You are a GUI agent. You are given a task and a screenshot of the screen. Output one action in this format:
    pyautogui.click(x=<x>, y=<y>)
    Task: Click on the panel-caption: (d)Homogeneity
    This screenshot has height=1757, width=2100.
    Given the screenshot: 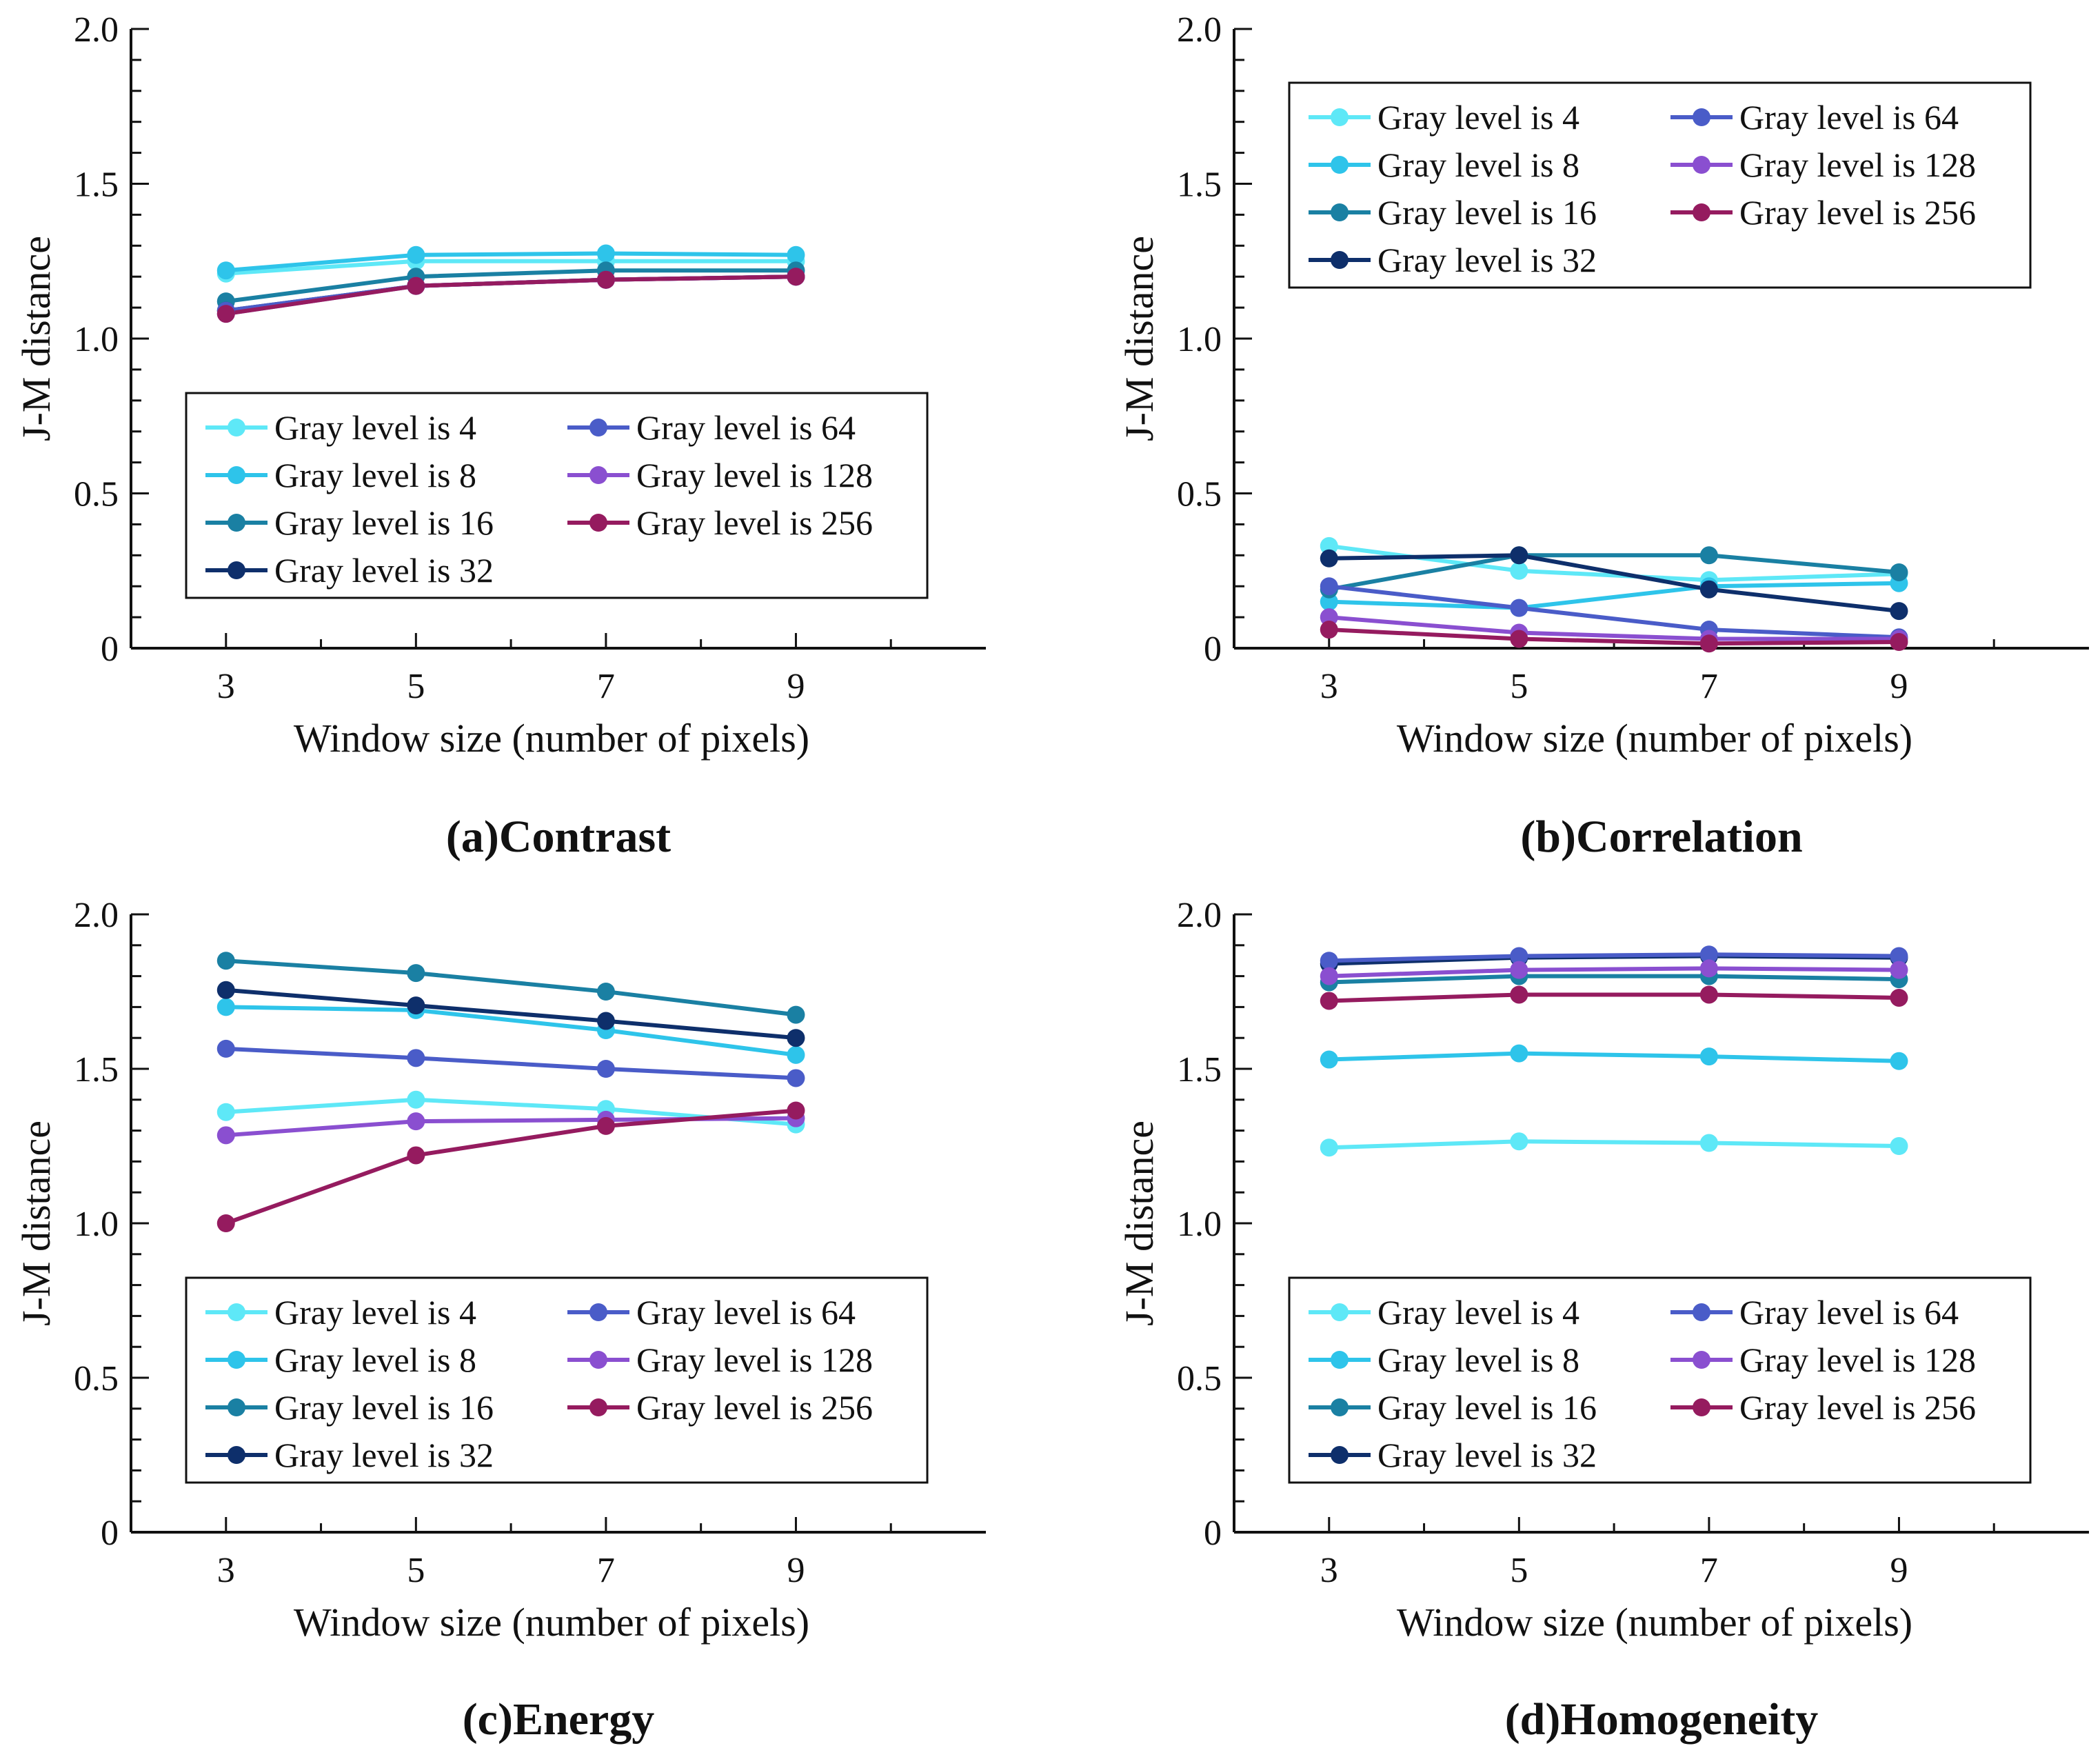 What is the action you would take?
    pyautogui.click(x=1662, y=1720)
    